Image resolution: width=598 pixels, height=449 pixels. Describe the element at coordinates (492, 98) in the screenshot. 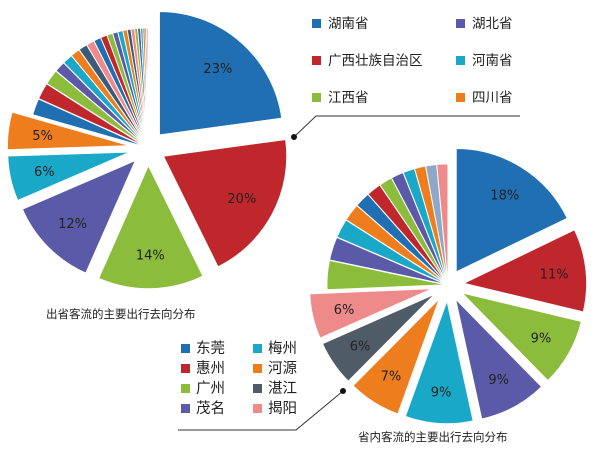

I see `chart1-legend-label-5: 四川省` at that location.